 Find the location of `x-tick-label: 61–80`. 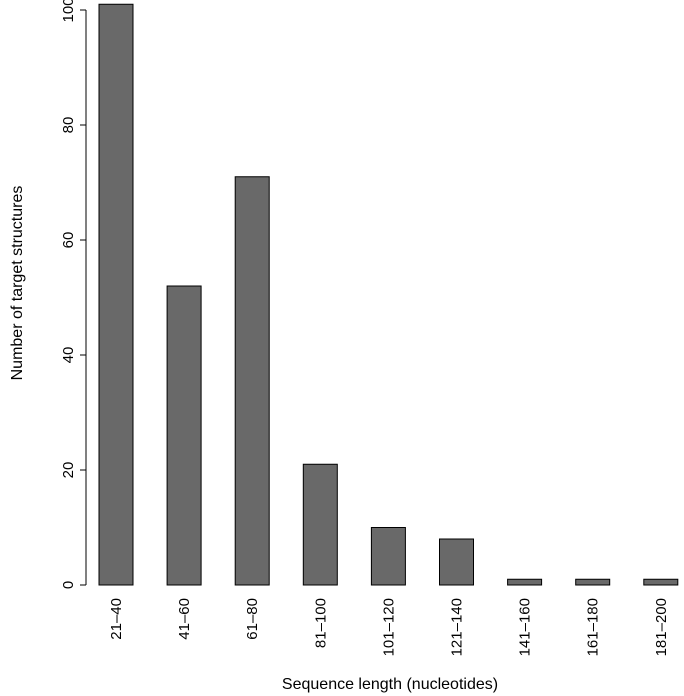

x-tick-label: 61–80 is located at coordinates (252, 619).